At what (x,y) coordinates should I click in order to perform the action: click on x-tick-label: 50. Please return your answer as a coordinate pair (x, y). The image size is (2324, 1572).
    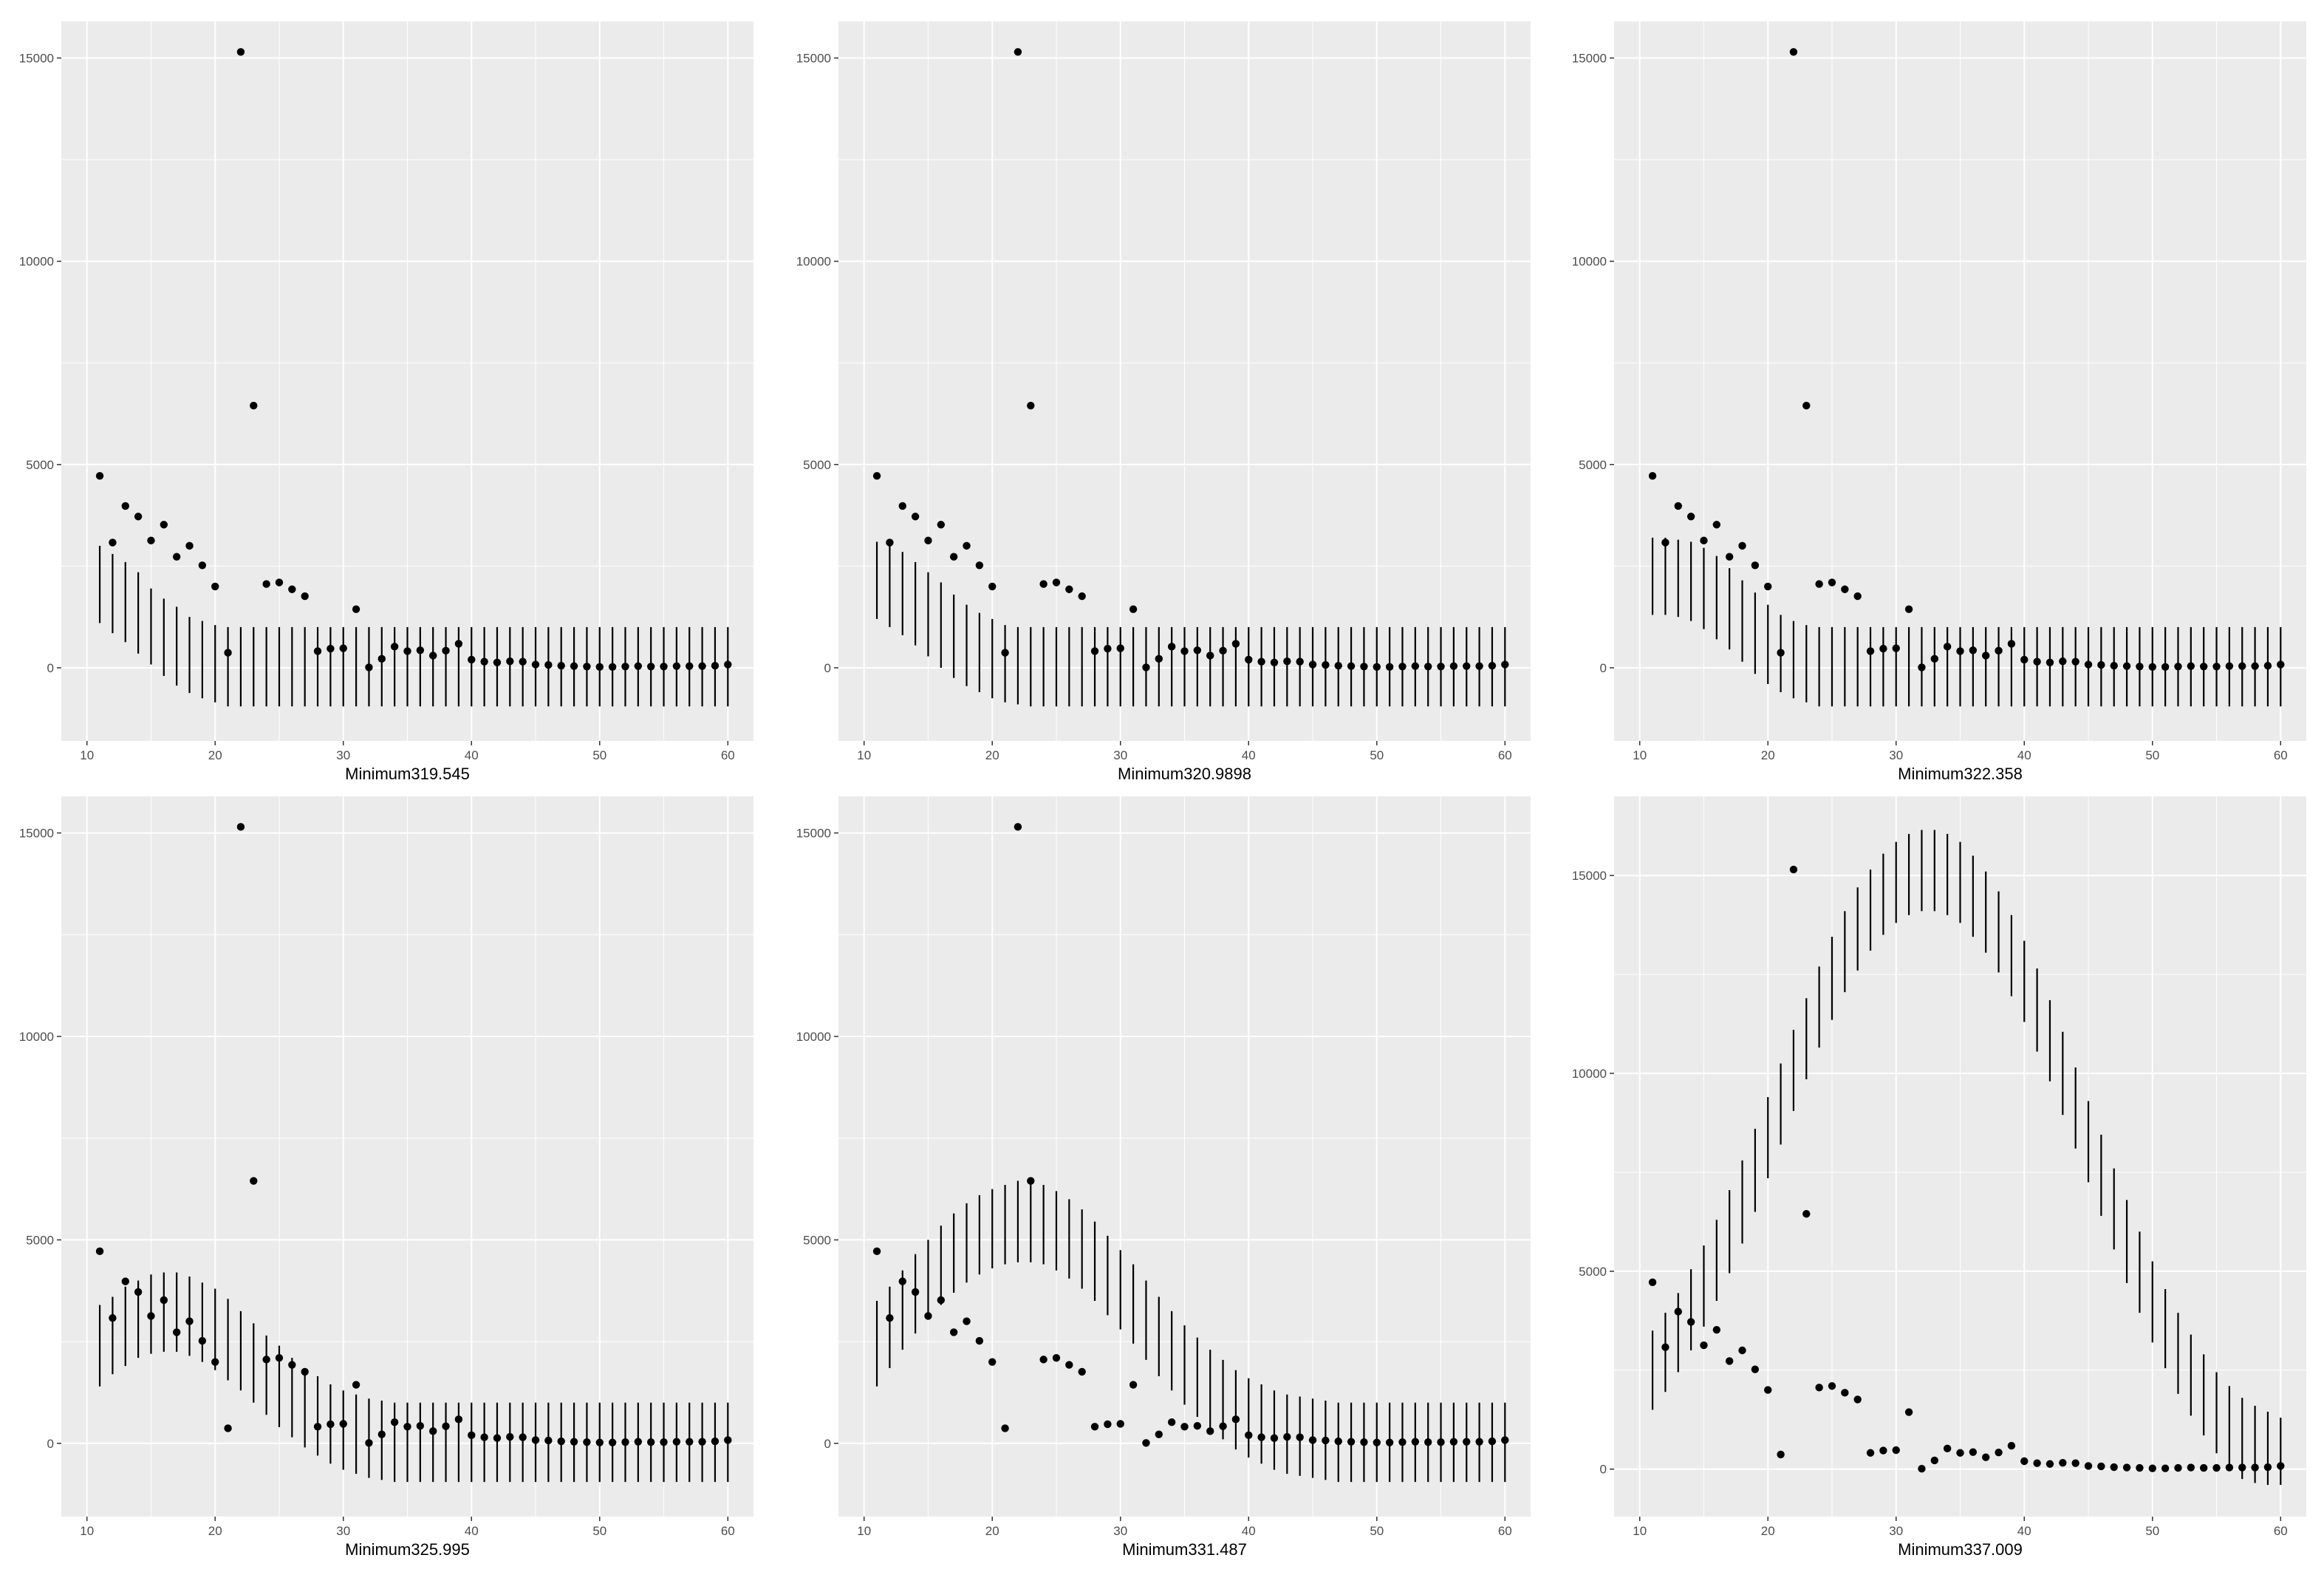
    Looking at the image, I should click on (599, 1531).